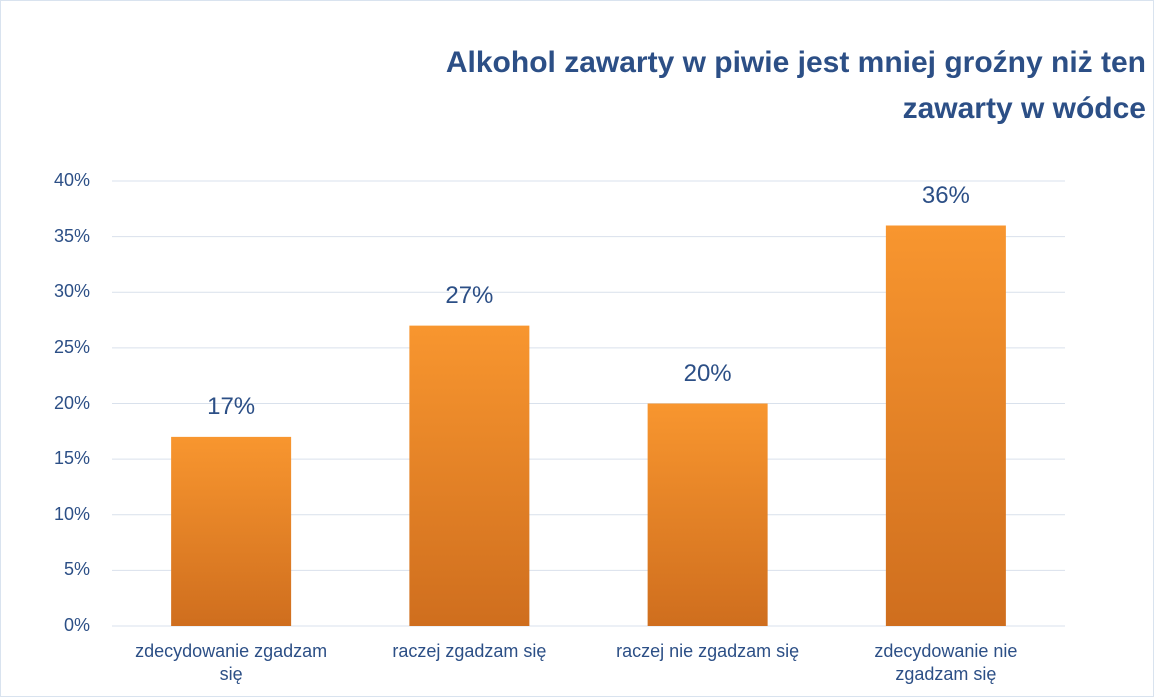  Describe the element at coordinates (76, 569) in the screenshot. I see `y-tick-label: 5%` at that location.